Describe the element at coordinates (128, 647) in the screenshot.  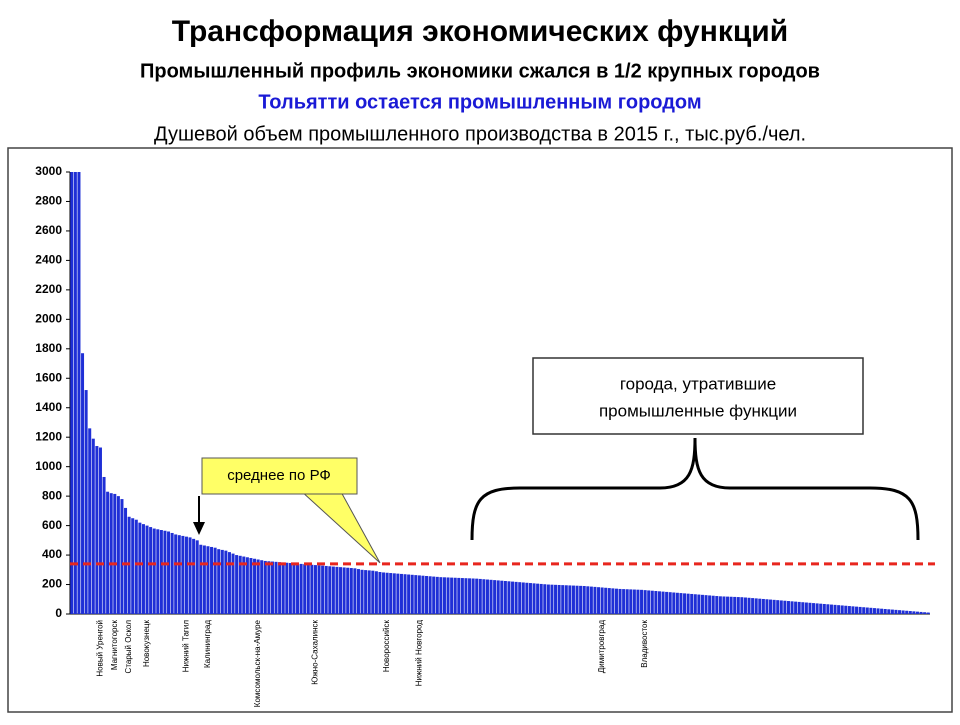
I see `x-tick-label: Старый Оскол` at that location.